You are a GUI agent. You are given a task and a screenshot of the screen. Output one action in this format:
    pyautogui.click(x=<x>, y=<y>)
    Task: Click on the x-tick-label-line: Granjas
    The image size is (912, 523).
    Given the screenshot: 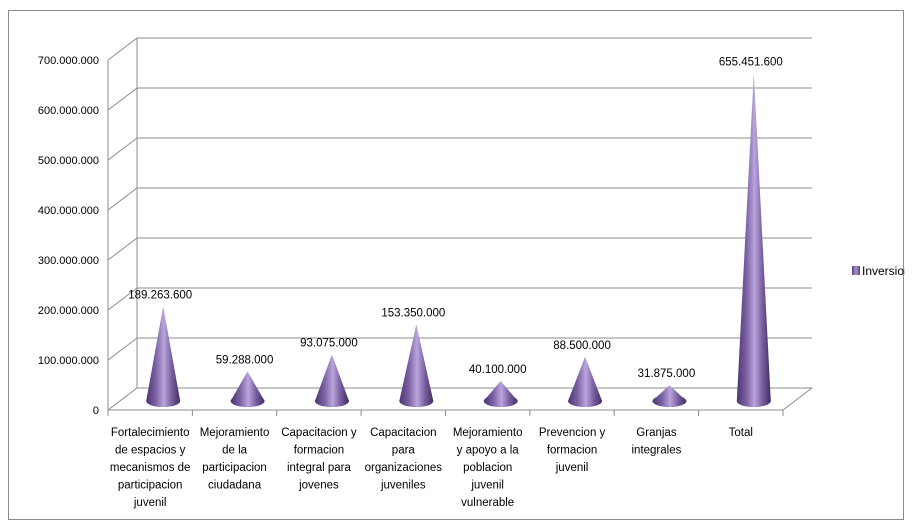 What is the action you would take?
    pyautogui.click(x=656, y=433)
    